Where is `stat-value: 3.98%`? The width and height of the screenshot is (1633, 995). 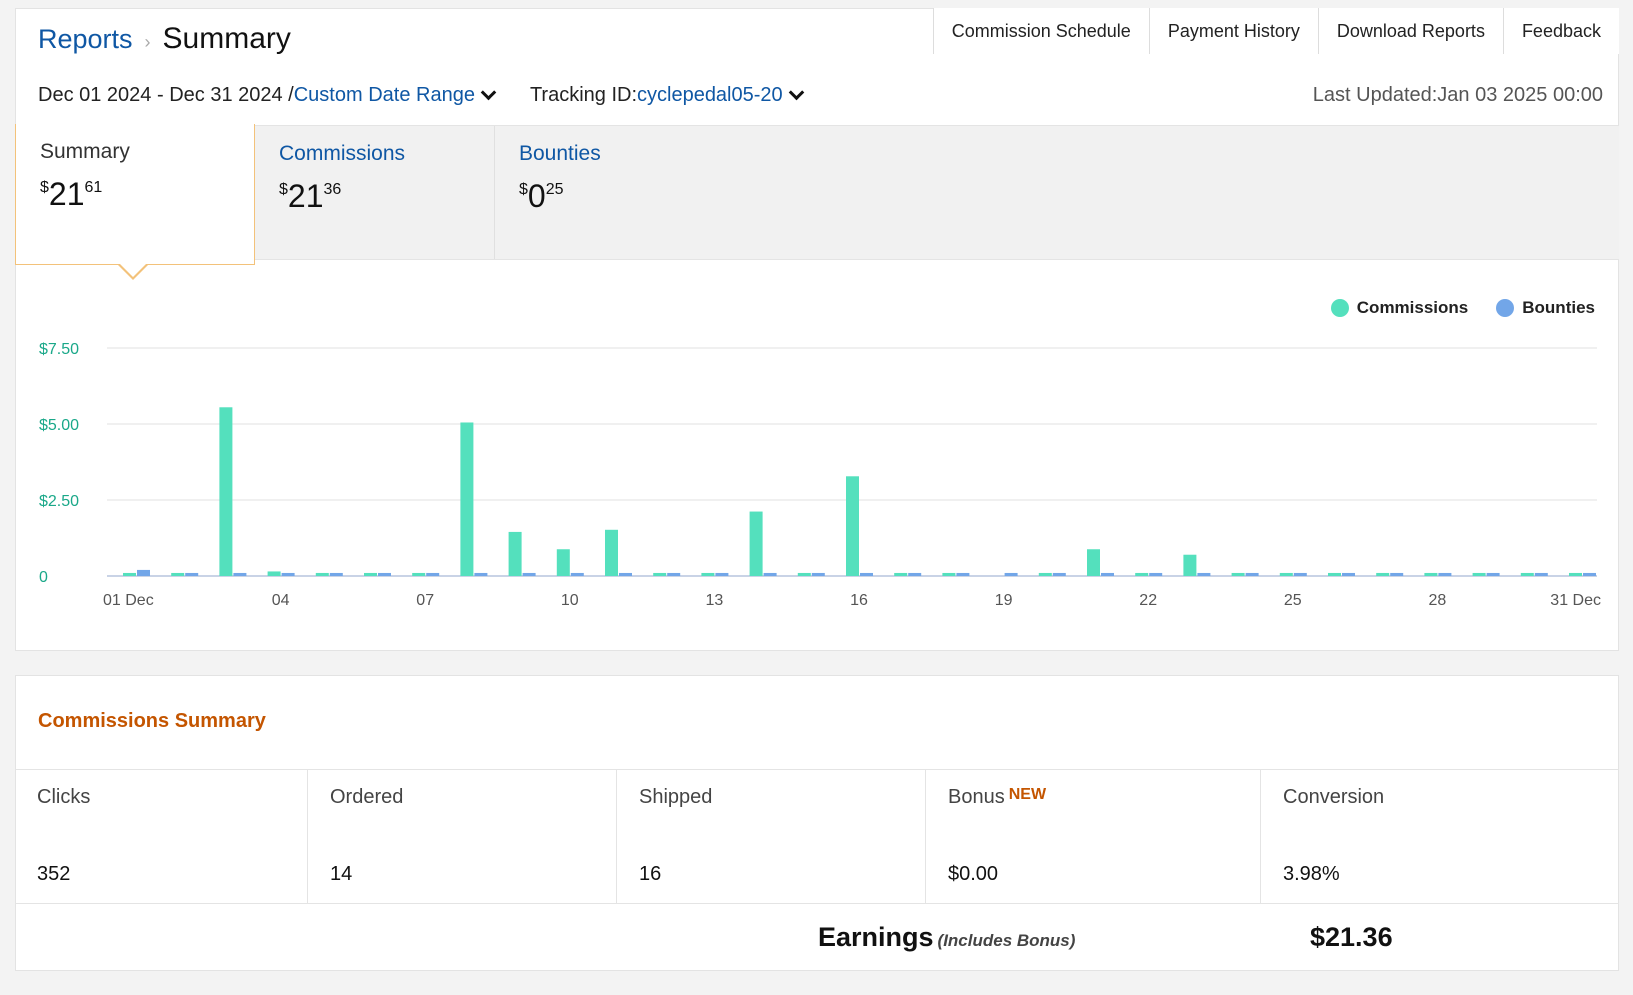
stat-value: 3.98% is located at coordinates (1311, 874).